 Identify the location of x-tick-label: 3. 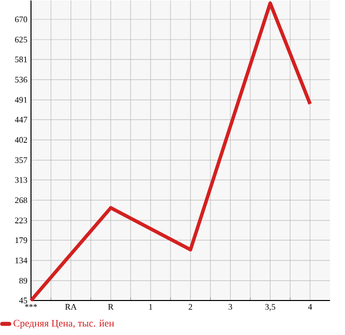
(230, 307).